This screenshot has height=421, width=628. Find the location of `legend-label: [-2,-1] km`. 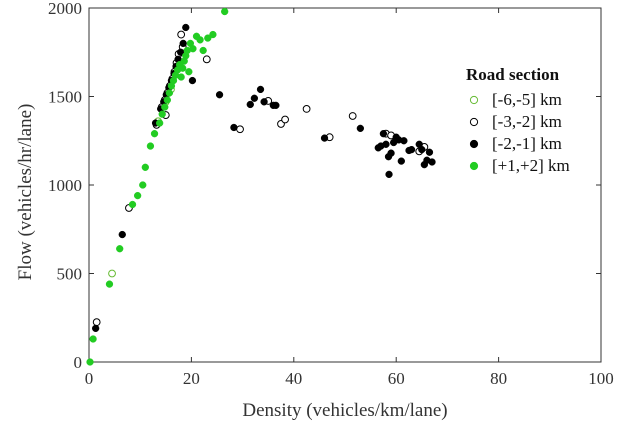

legend-label: [-2,-1] km is located at coordinates (527, 143).